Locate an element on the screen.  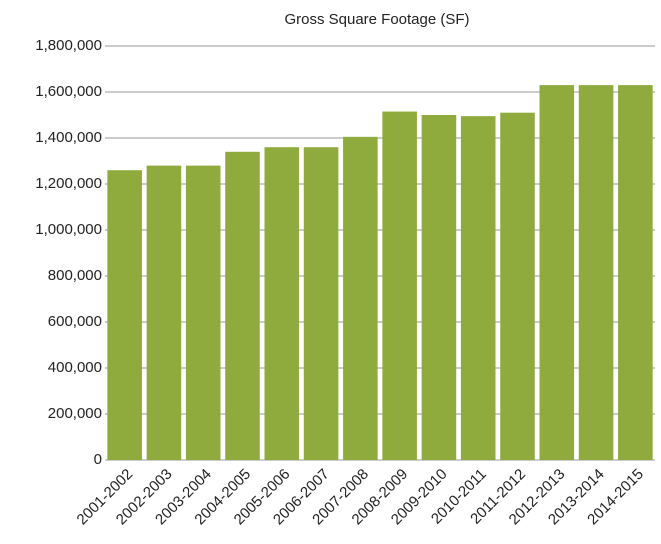
y-tick-label: 0 is located at coordinates (98, 459).